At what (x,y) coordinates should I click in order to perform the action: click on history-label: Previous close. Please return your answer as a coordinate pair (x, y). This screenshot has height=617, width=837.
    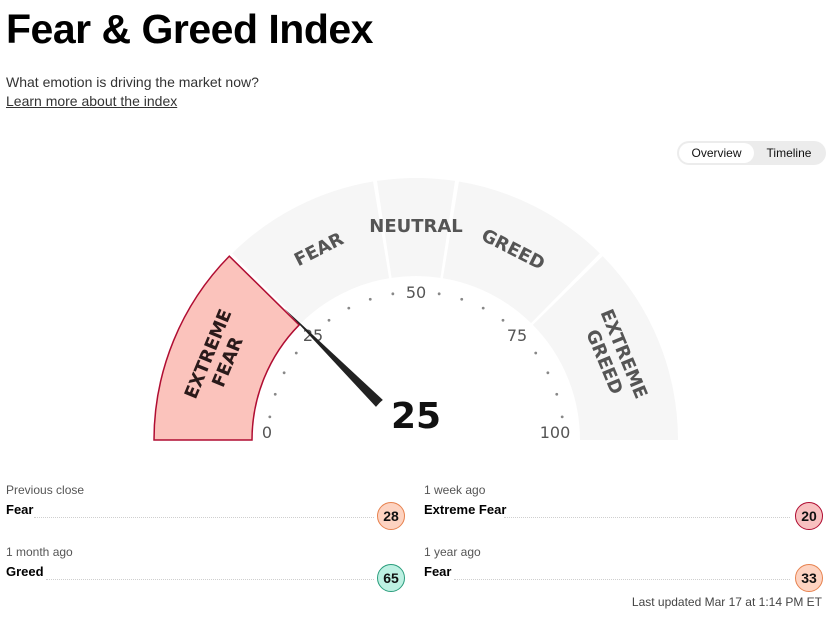
    Looking at the image, I should click on (45, 490).